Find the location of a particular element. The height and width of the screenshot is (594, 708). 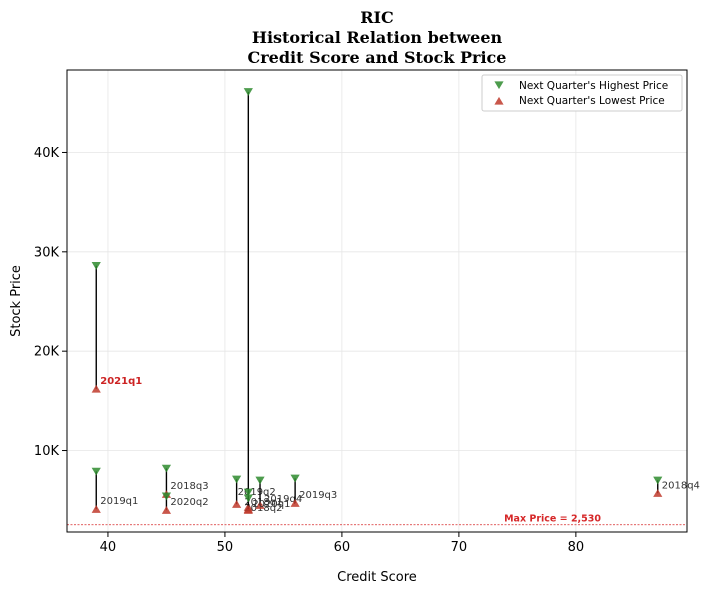

x-tick-label: 60 is located at coordinates (342, 547).